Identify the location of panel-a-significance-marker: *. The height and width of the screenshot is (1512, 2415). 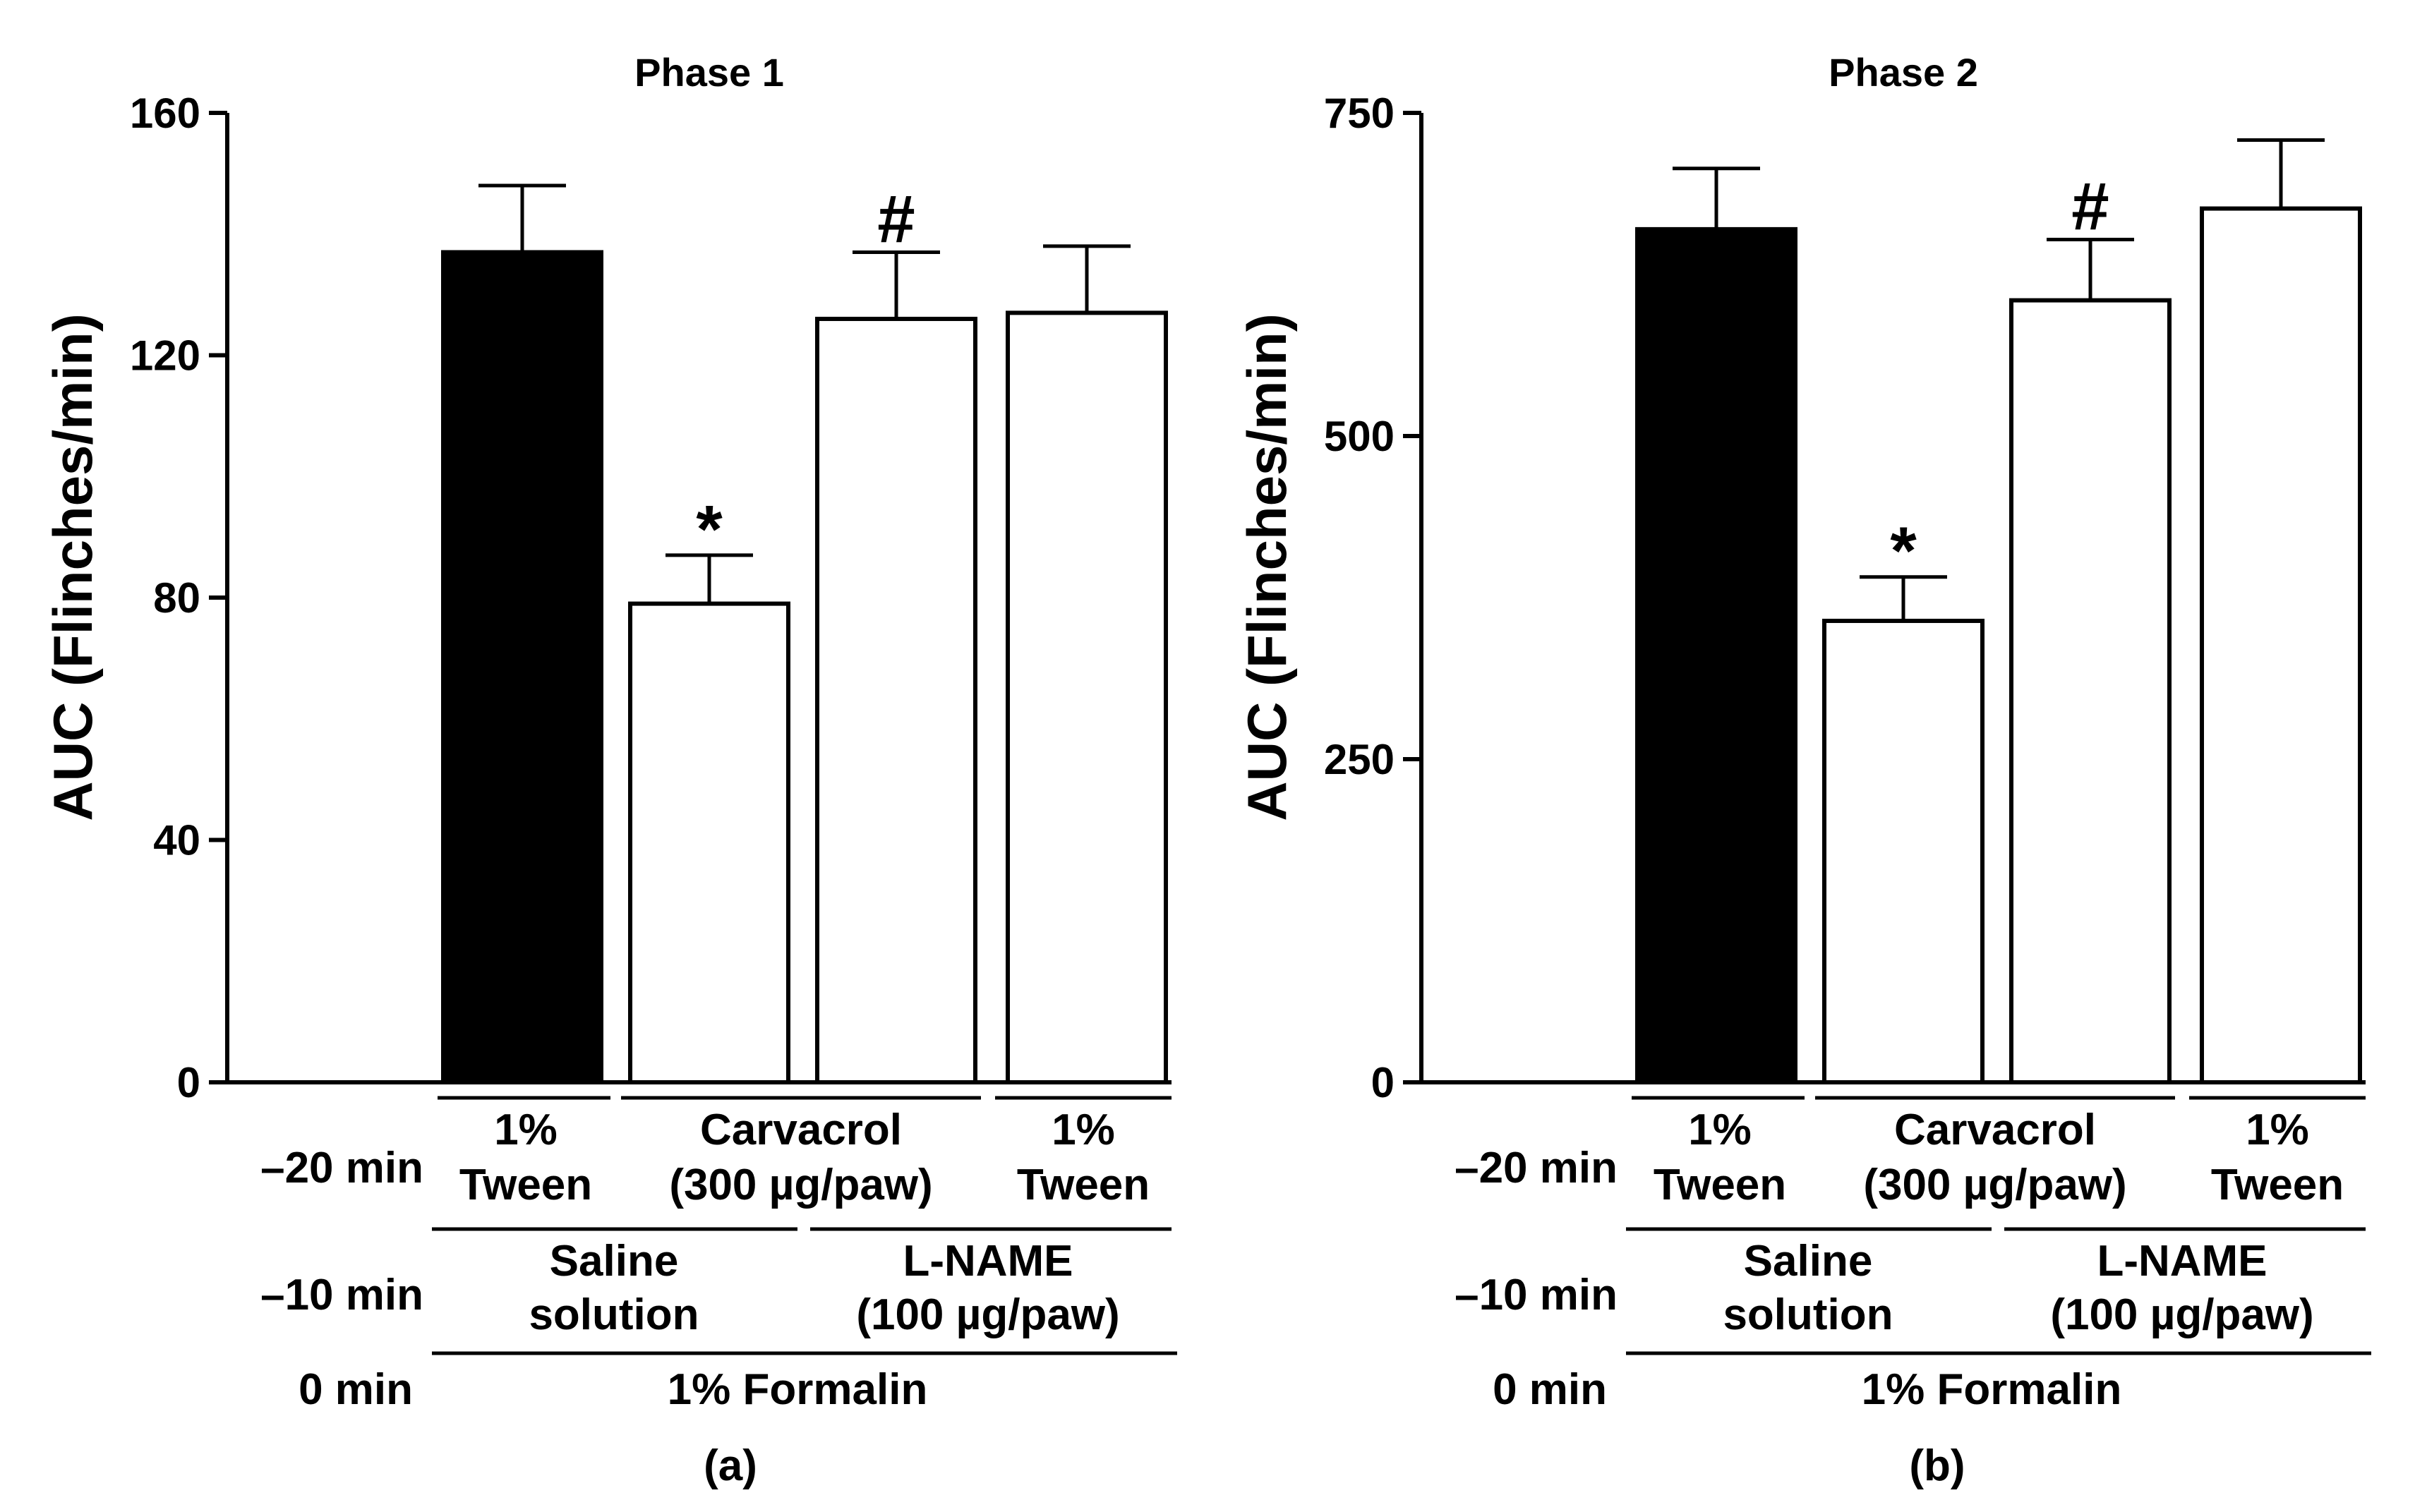
(709, 529).